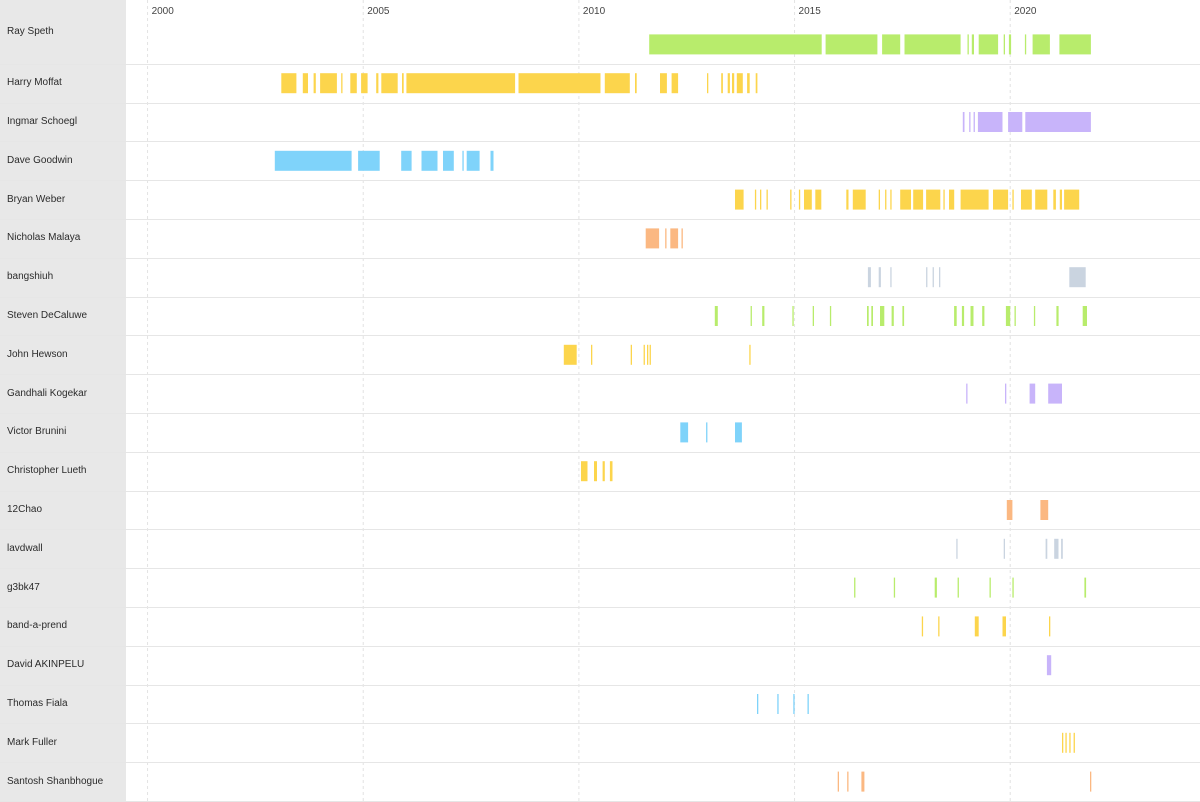 This screenshot has height=802, width=1200. What do you see at coordinates (37, 625) in the screenshot?
I see `contributor-label: band-a-prend` at bounding box center [37, 625].